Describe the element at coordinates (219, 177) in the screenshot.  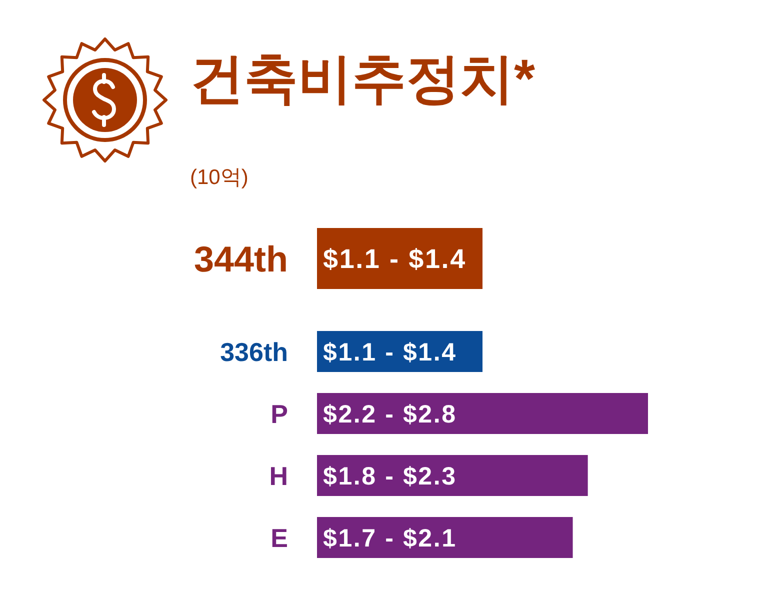
I see `chart-subtitle: (10억)` at that location.